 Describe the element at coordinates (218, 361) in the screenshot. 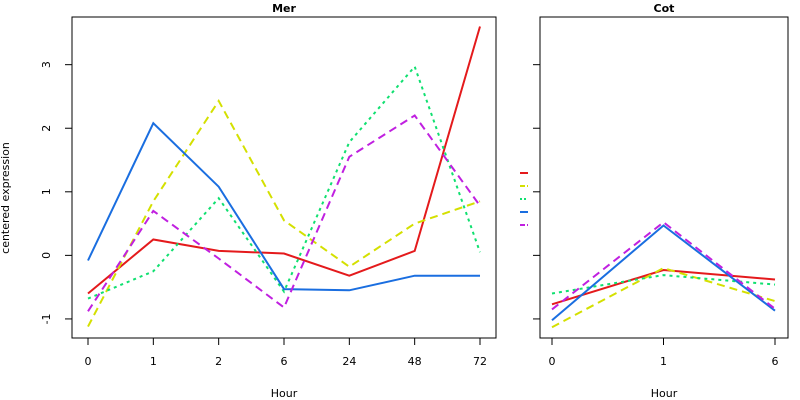

I see `x-tick-label-mer-2: 2` at that location.